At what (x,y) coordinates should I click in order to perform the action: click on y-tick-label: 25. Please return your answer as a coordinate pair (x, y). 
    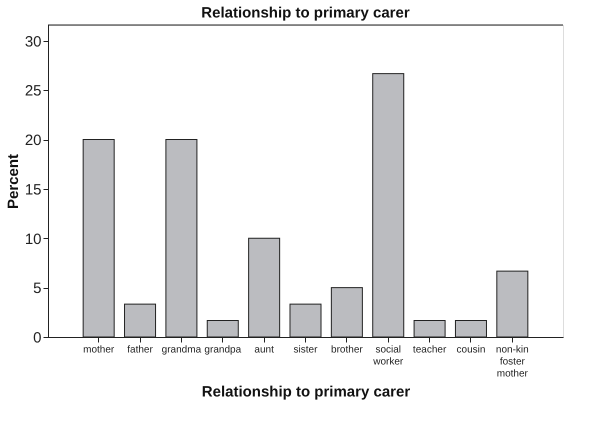
    Looking at the image, I should click on (33, 91).